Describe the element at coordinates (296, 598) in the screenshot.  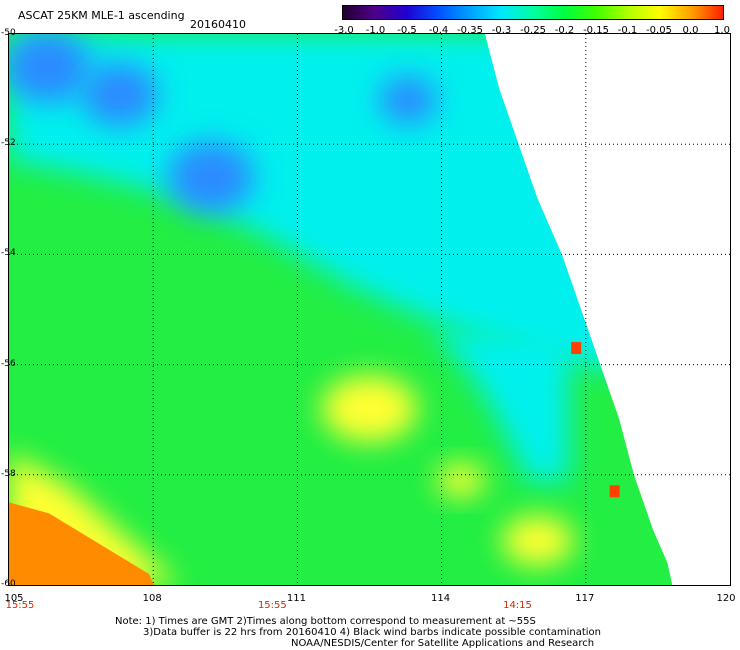
I see `lon-label: 111` at that location.